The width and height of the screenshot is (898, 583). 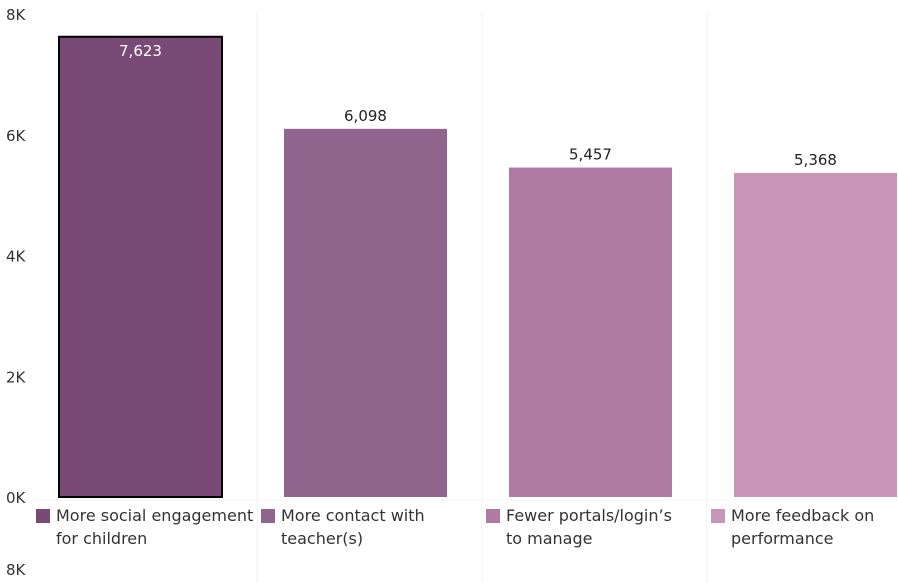 What do you see at coordinates (16, 498) in the screenshot?
I see `y-tick-label: 0K` at bounding box center [16, 498].